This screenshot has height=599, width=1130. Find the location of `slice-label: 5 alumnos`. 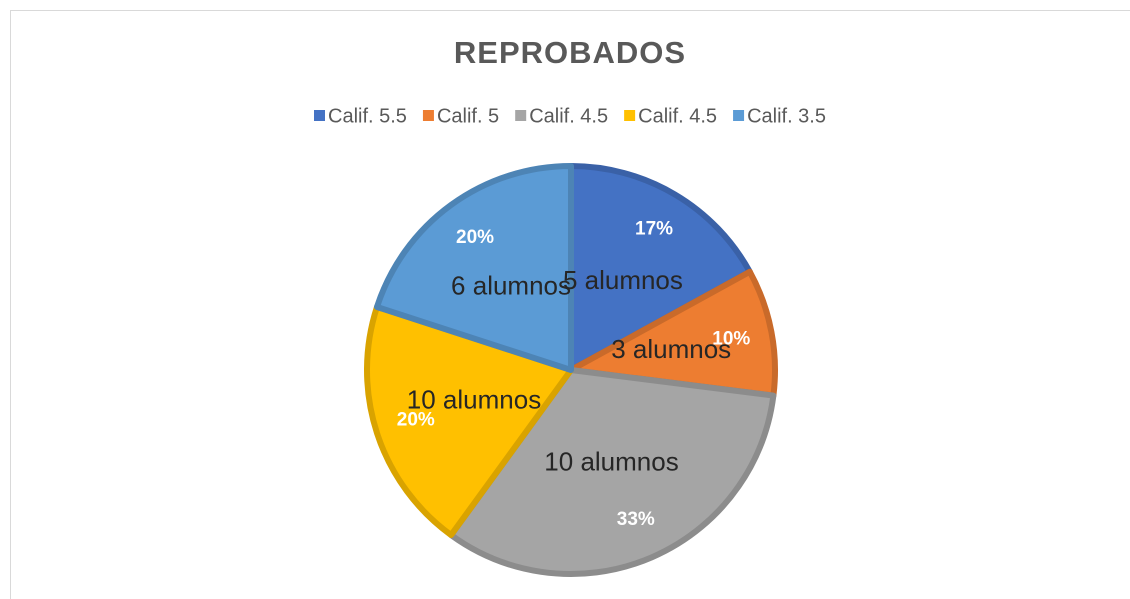

slice-label: 5 alumnos is located at coordinates (623, 280).